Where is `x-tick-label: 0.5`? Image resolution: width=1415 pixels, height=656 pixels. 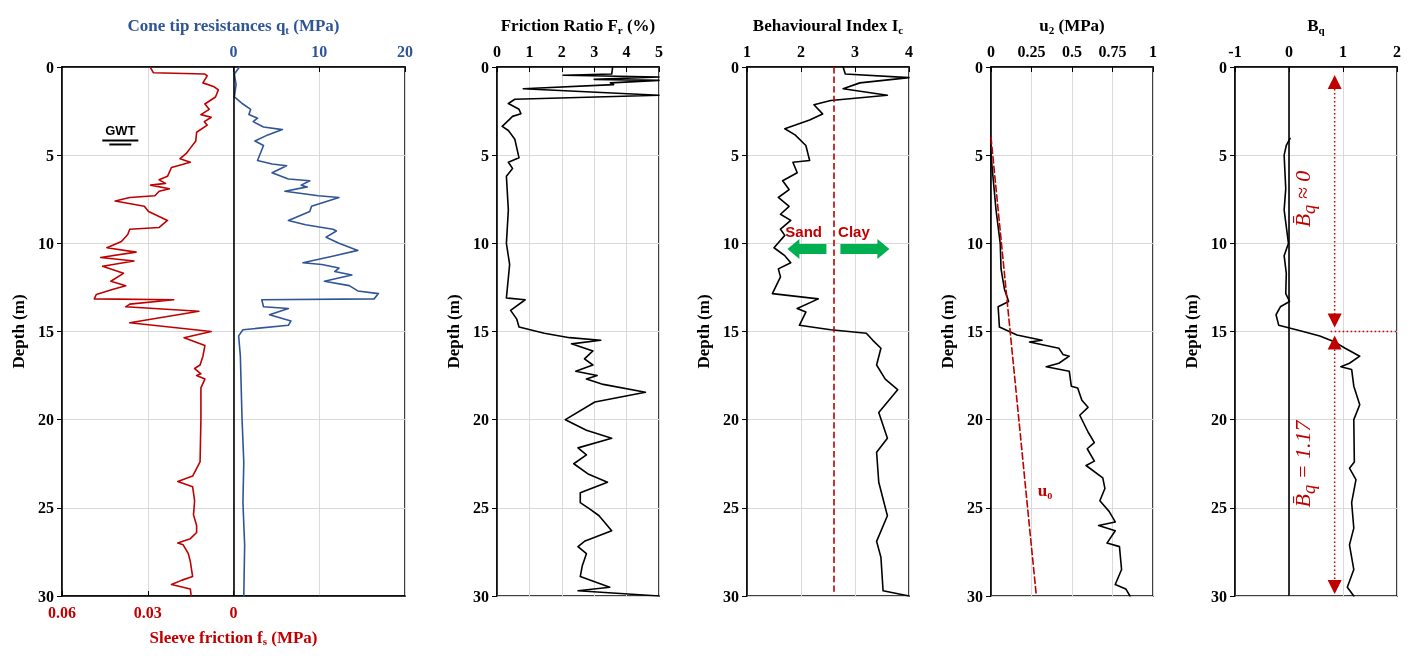 x-tick-label: 0.5 is located at coordinates (1072, 51).